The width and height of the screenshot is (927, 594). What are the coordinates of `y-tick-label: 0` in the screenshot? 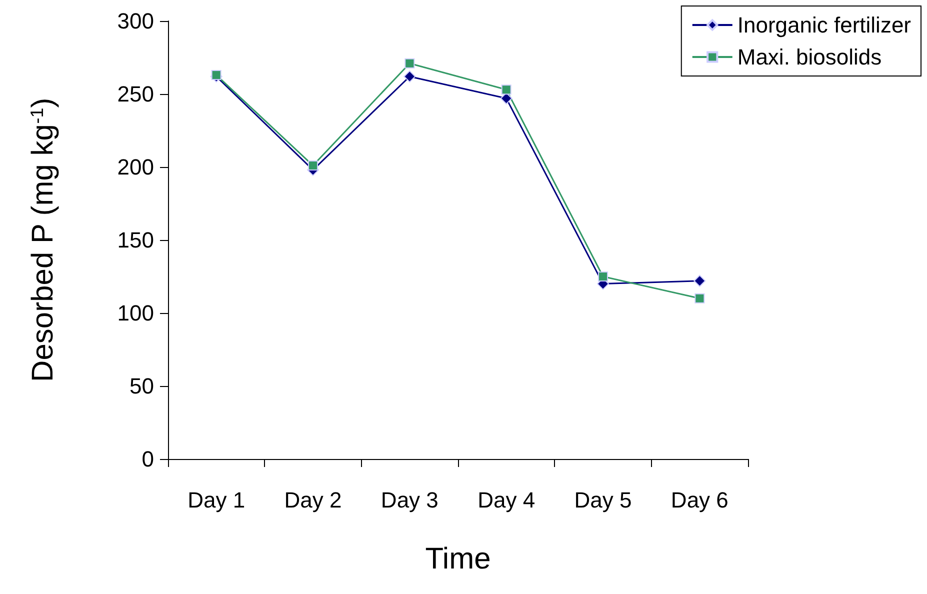 It's located at (148, 459).